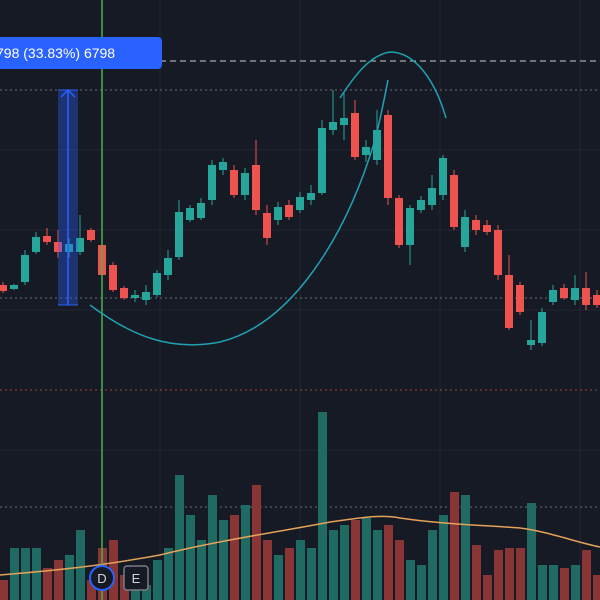  I want to click on measure-label: 798 (33.83%) 6798, so click(81, 53).